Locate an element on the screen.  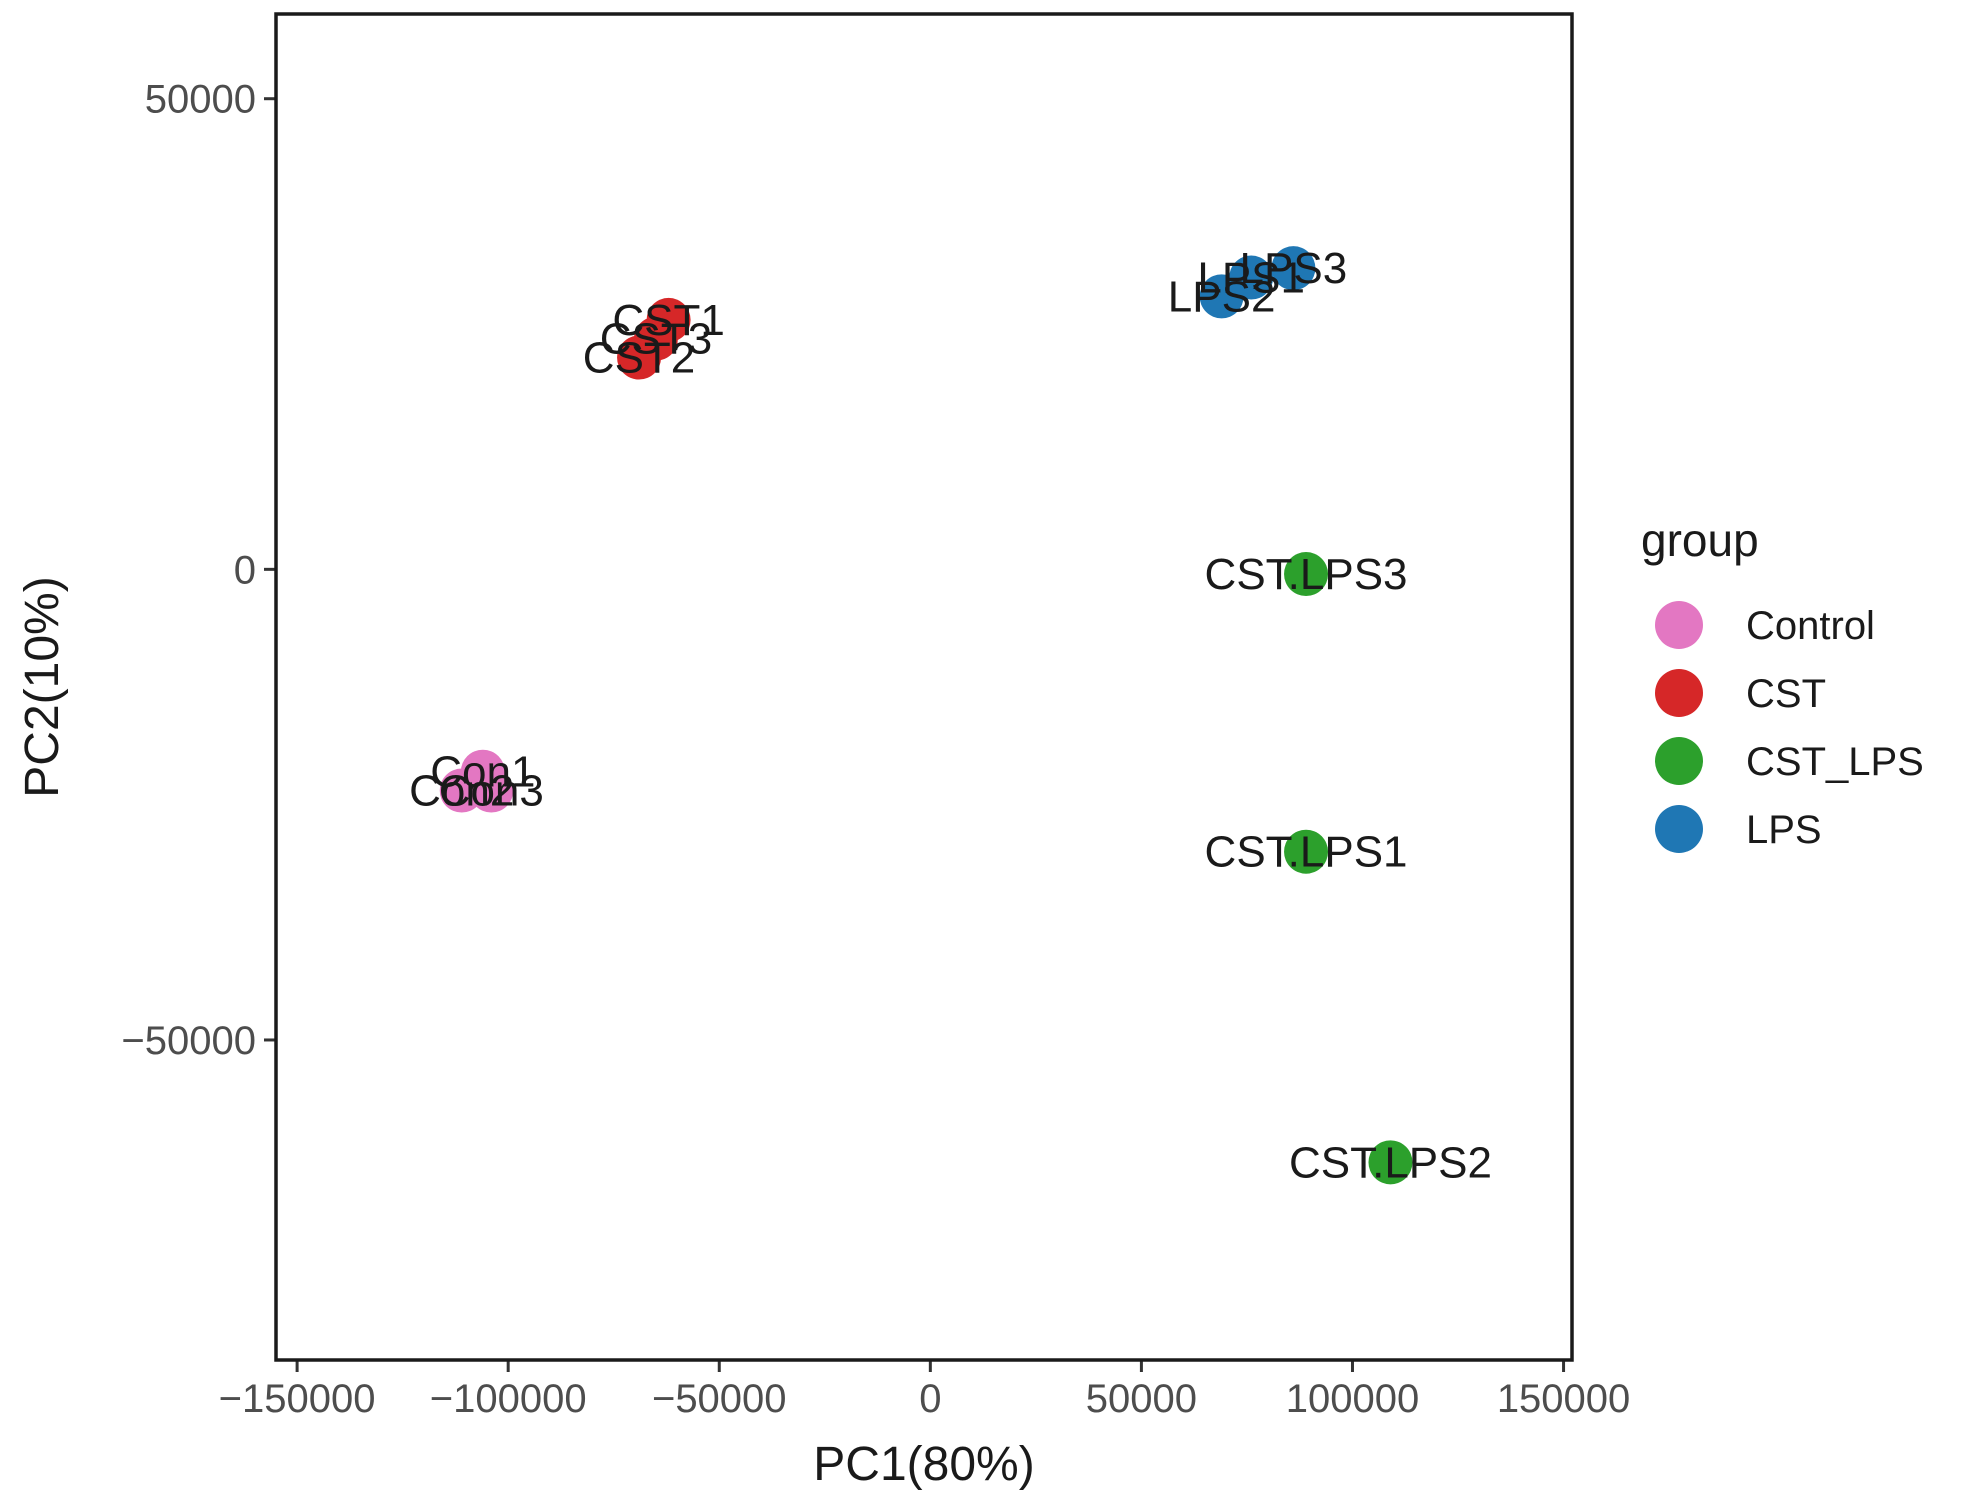
x-tick-label: 50000 is located at coordinates (1141, 1399).